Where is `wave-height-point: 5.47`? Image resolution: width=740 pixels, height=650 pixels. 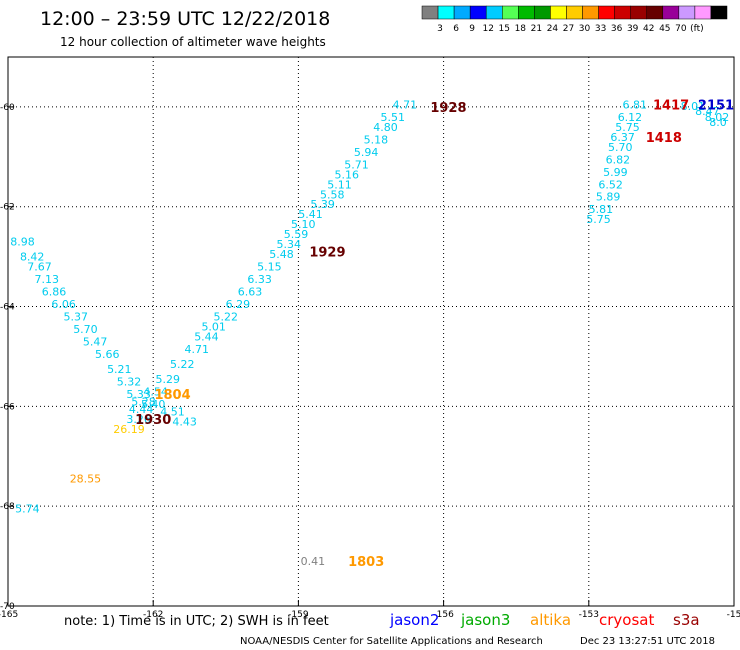
wave-height-point: 5.47 is located at coordinates (95, 341).